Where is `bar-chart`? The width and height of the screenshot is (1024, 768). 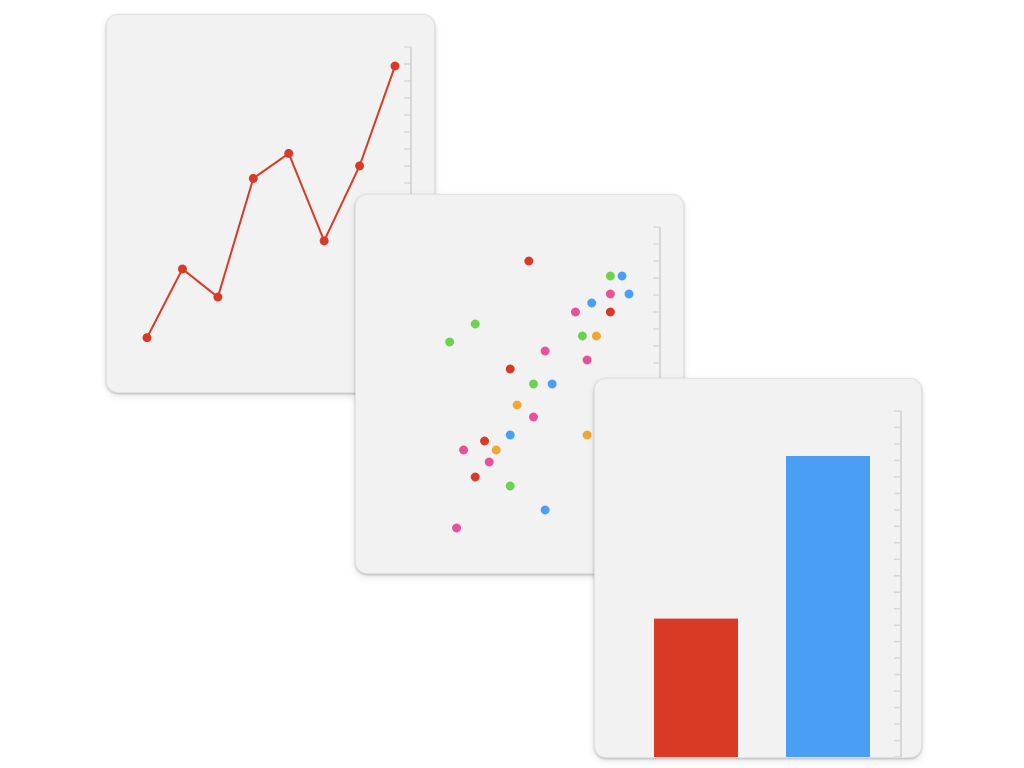
bar-chart is located at coordinates (778, 583).